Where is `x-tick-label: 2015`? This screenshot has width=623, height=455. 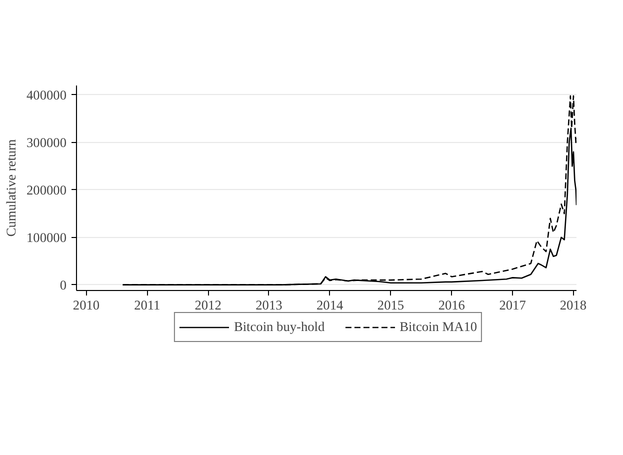 x-tick-label: 2015 is located at coordinates (390, 305).